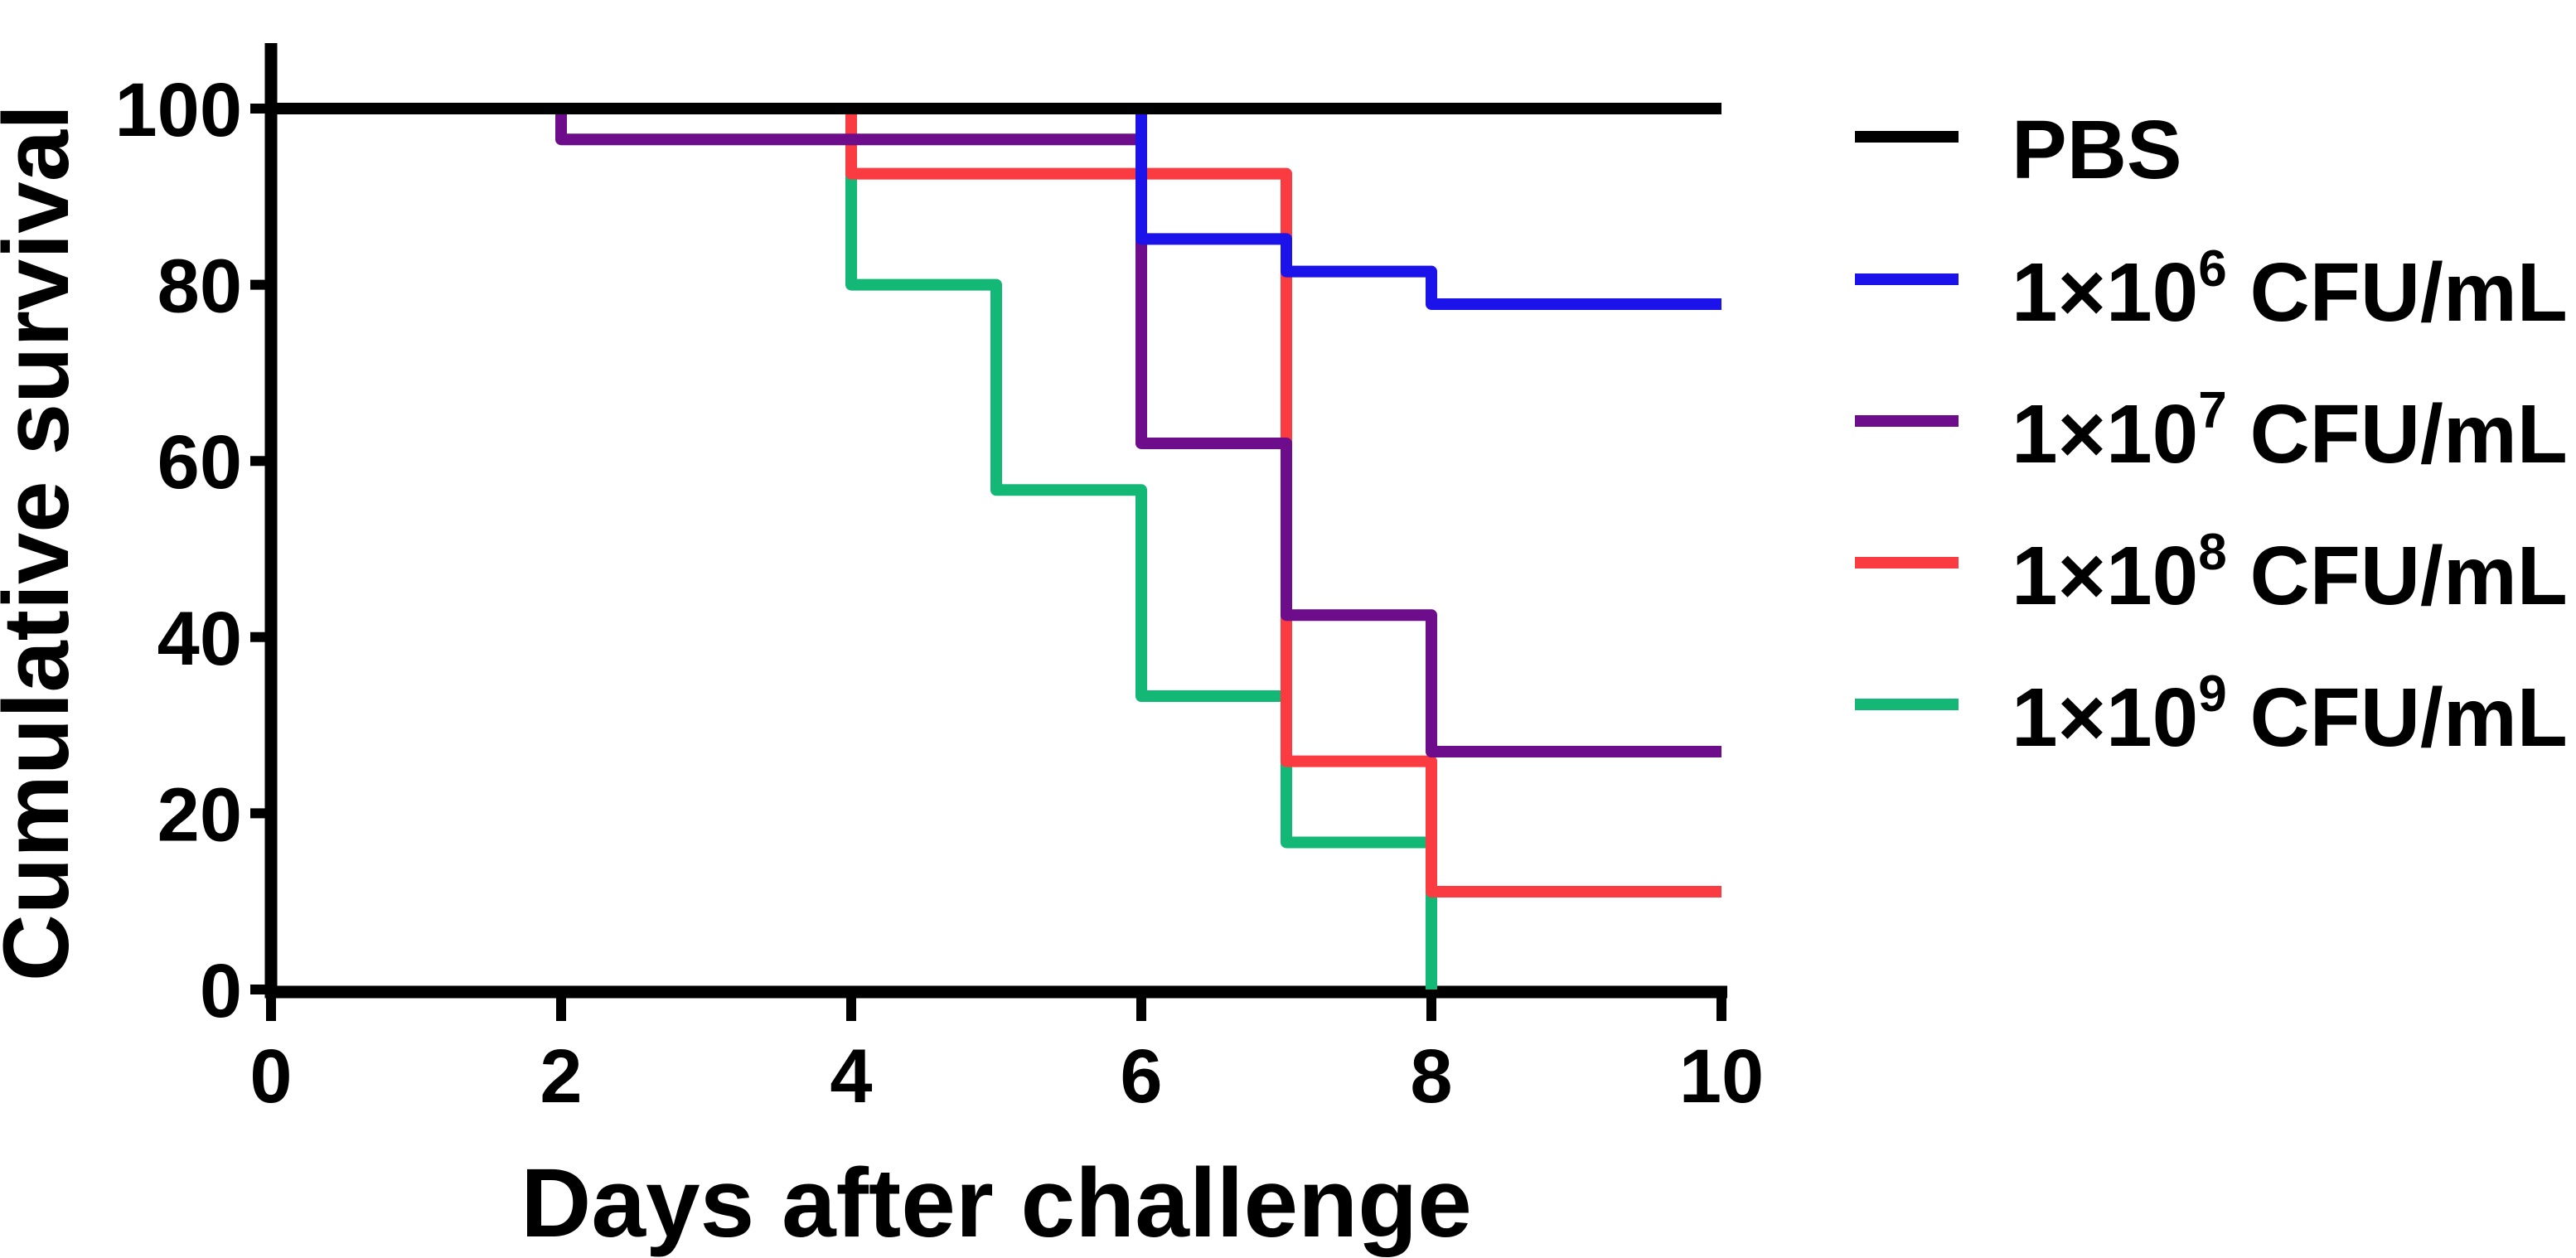 The image size is (2576, 1258). I want to click on y-tick-label: 20, so click(199, 814).